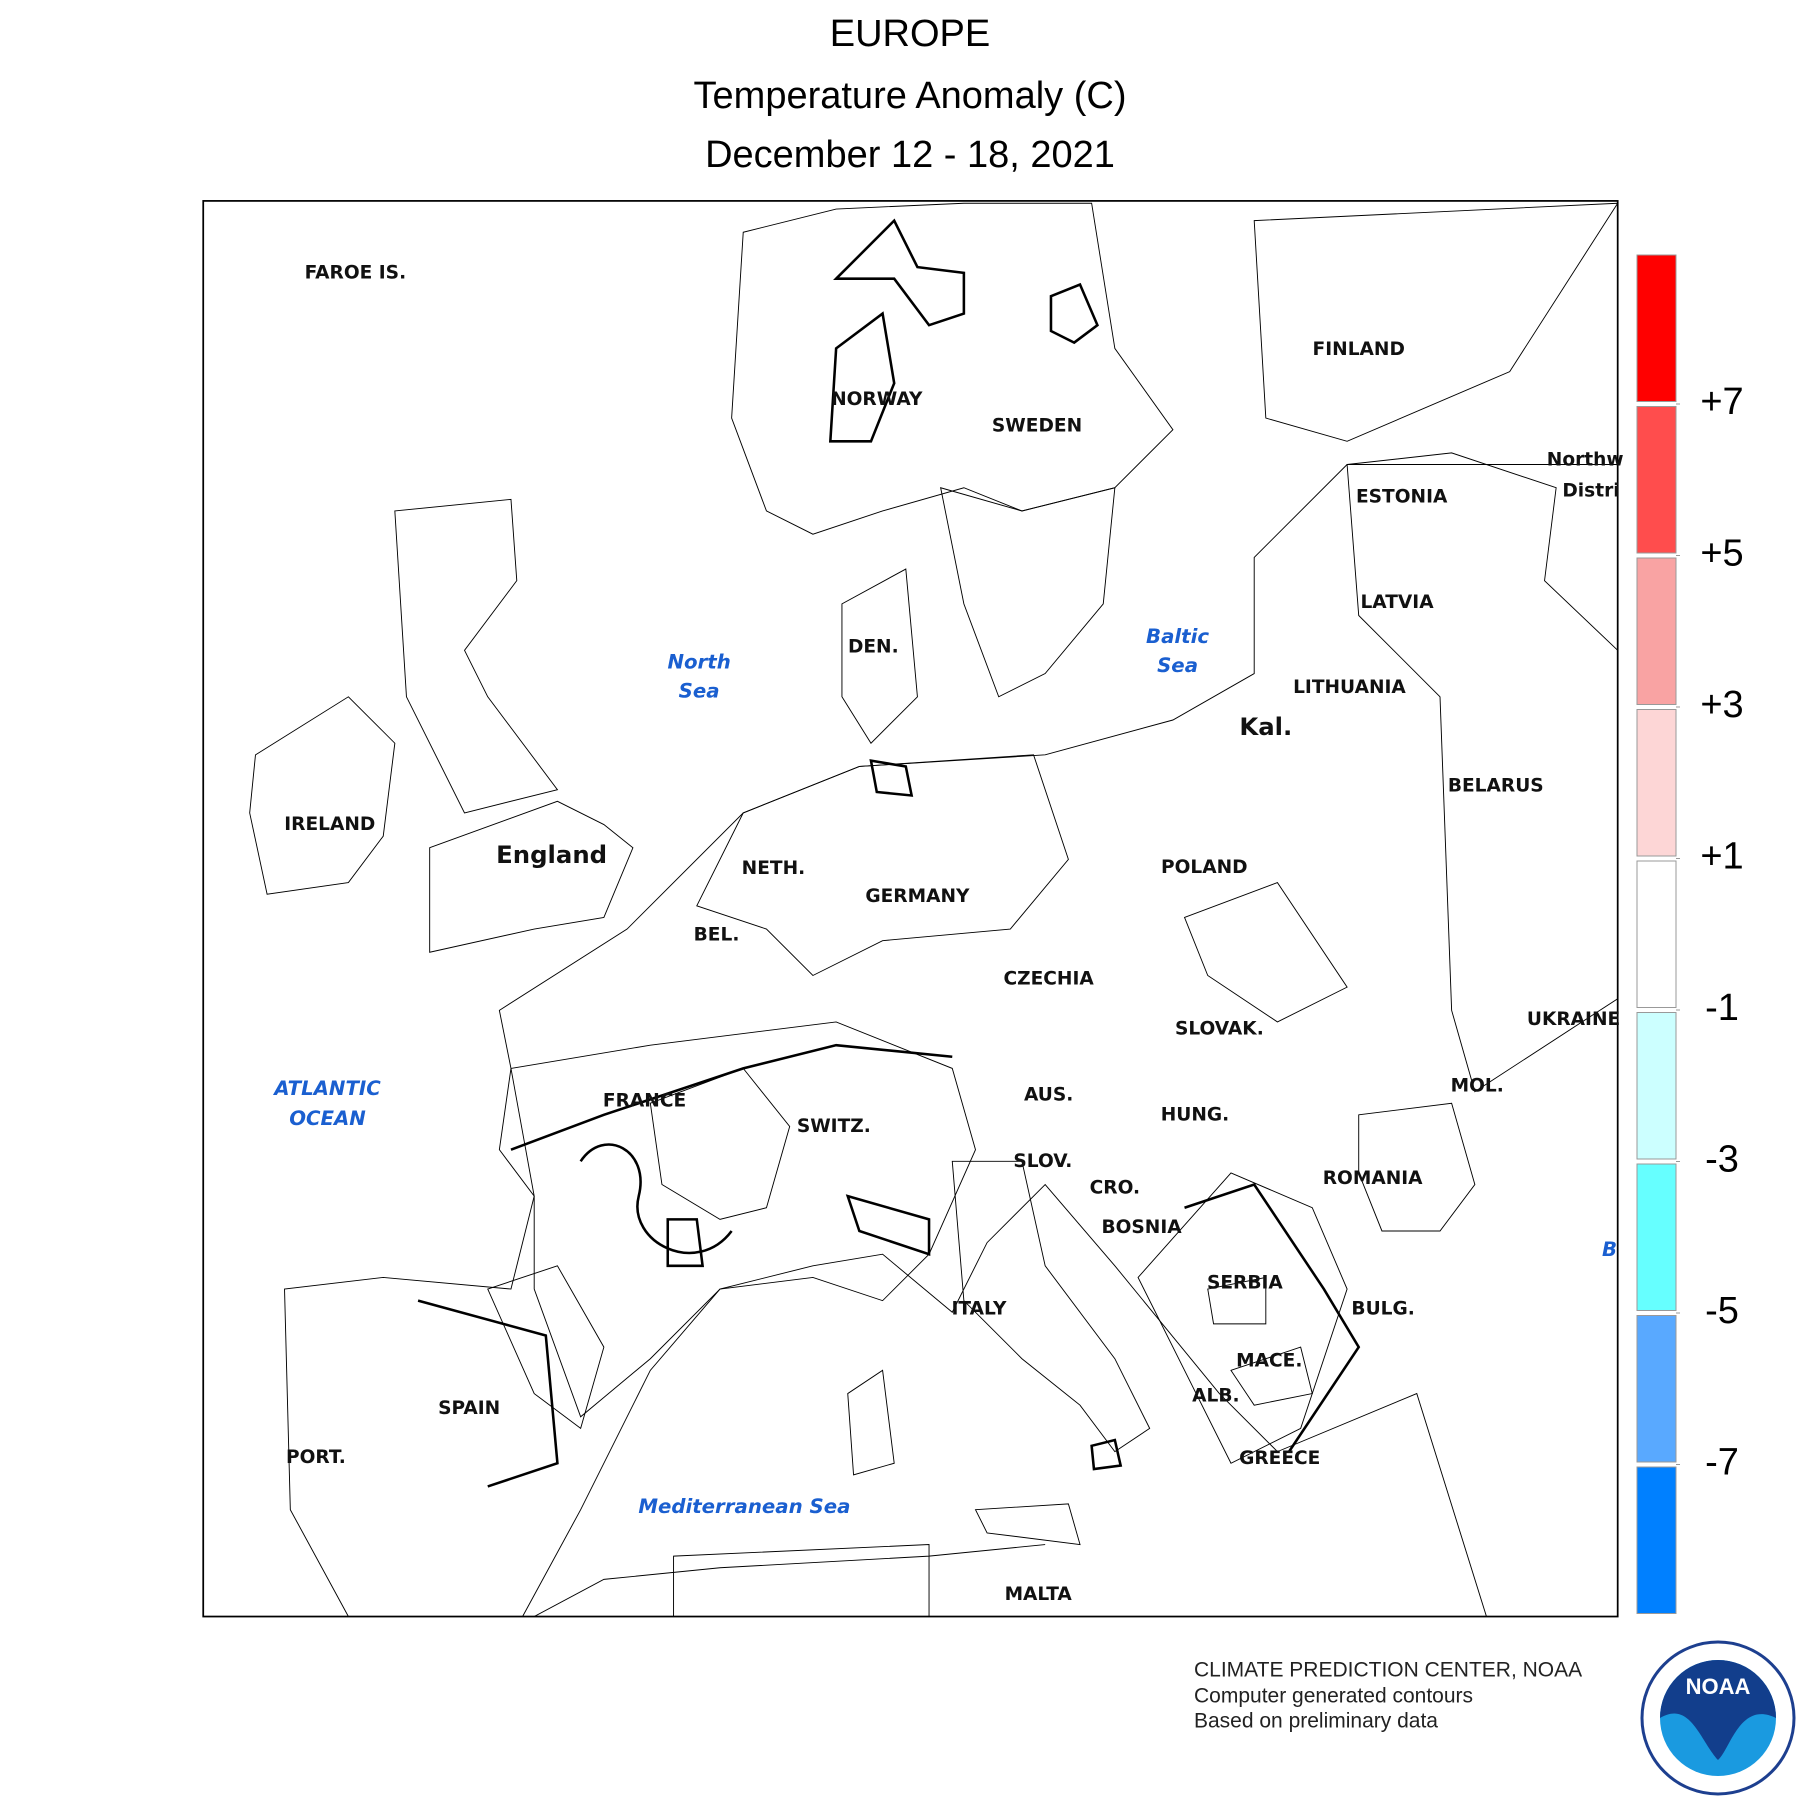 The image size is (1800, 1800). I want to click on place-label: SPAIN, so click(469, 1408).